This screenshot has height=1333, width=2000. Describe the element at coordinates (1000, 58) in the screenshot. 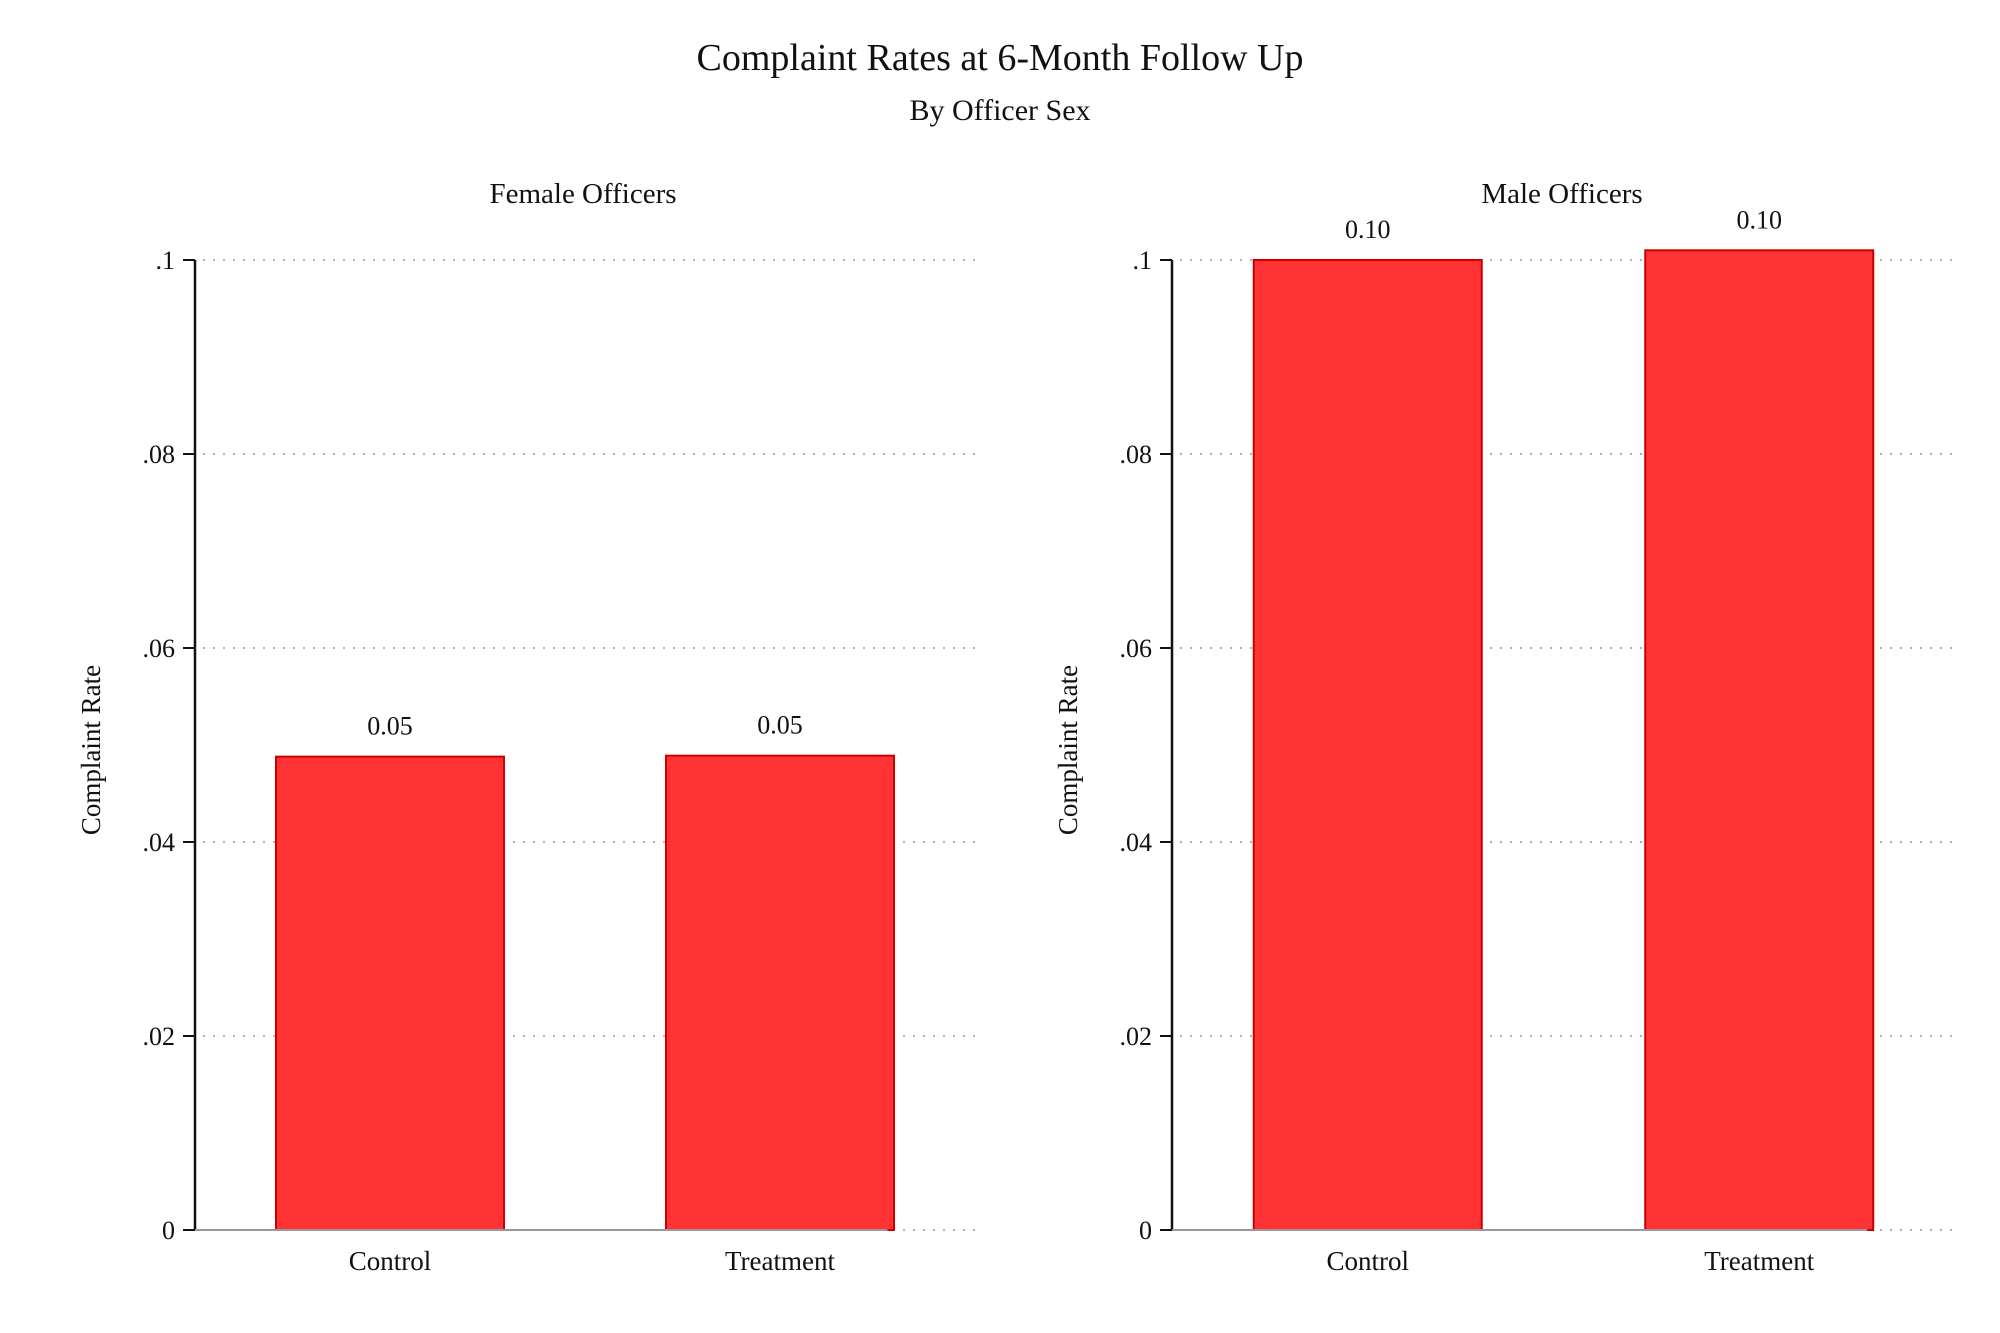

I see `chart-title: Complaint Rates at 6-Month Follow Up` at that location.